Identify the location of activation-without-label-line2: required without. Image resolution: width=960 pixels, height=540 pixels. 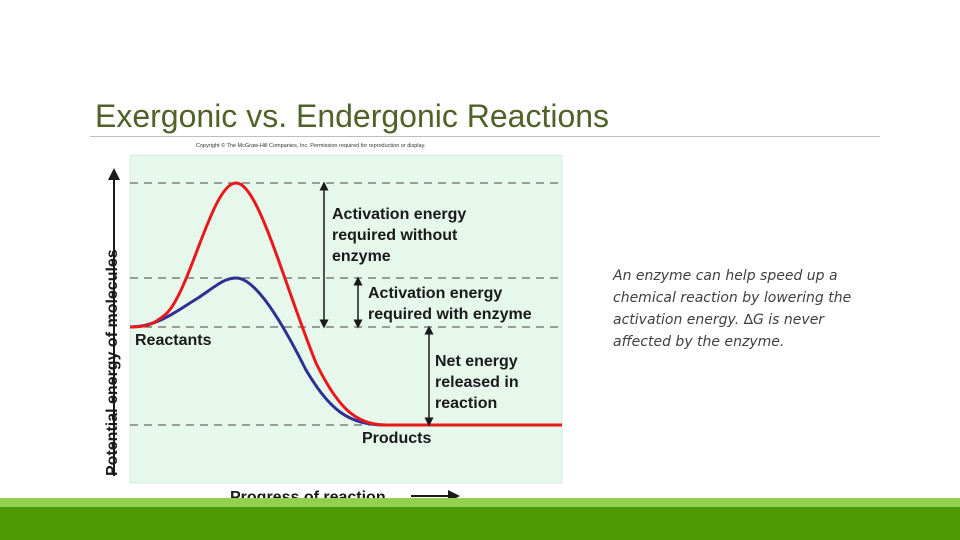
(395, 235).